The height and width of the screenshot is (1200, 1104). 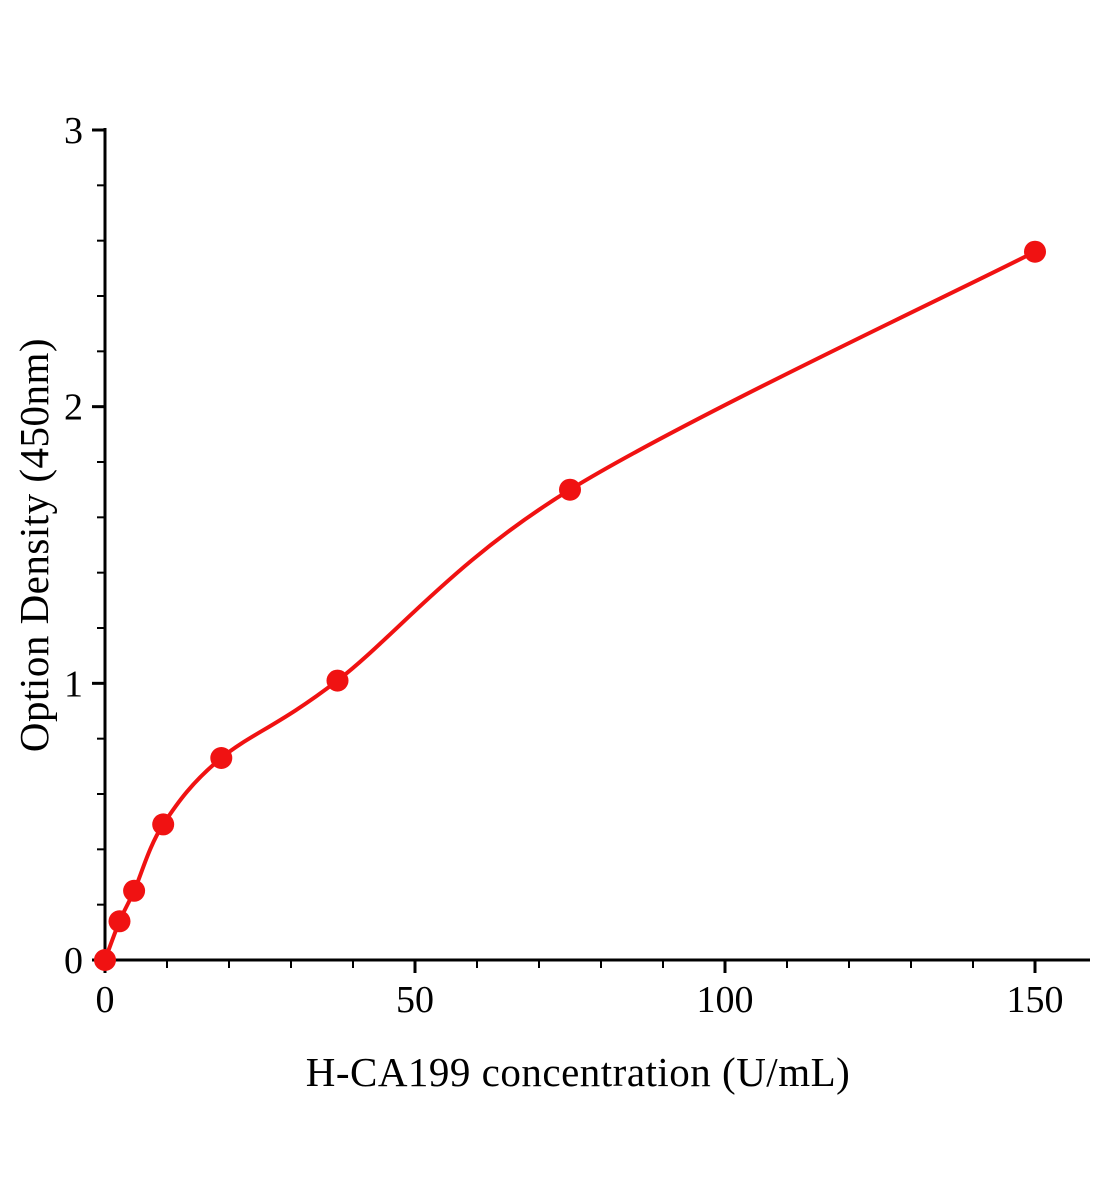 What do you see at coordinates (73, 961) in the screenshot?
I see `y-tick-label: 0` at bounding box center [73, 961].